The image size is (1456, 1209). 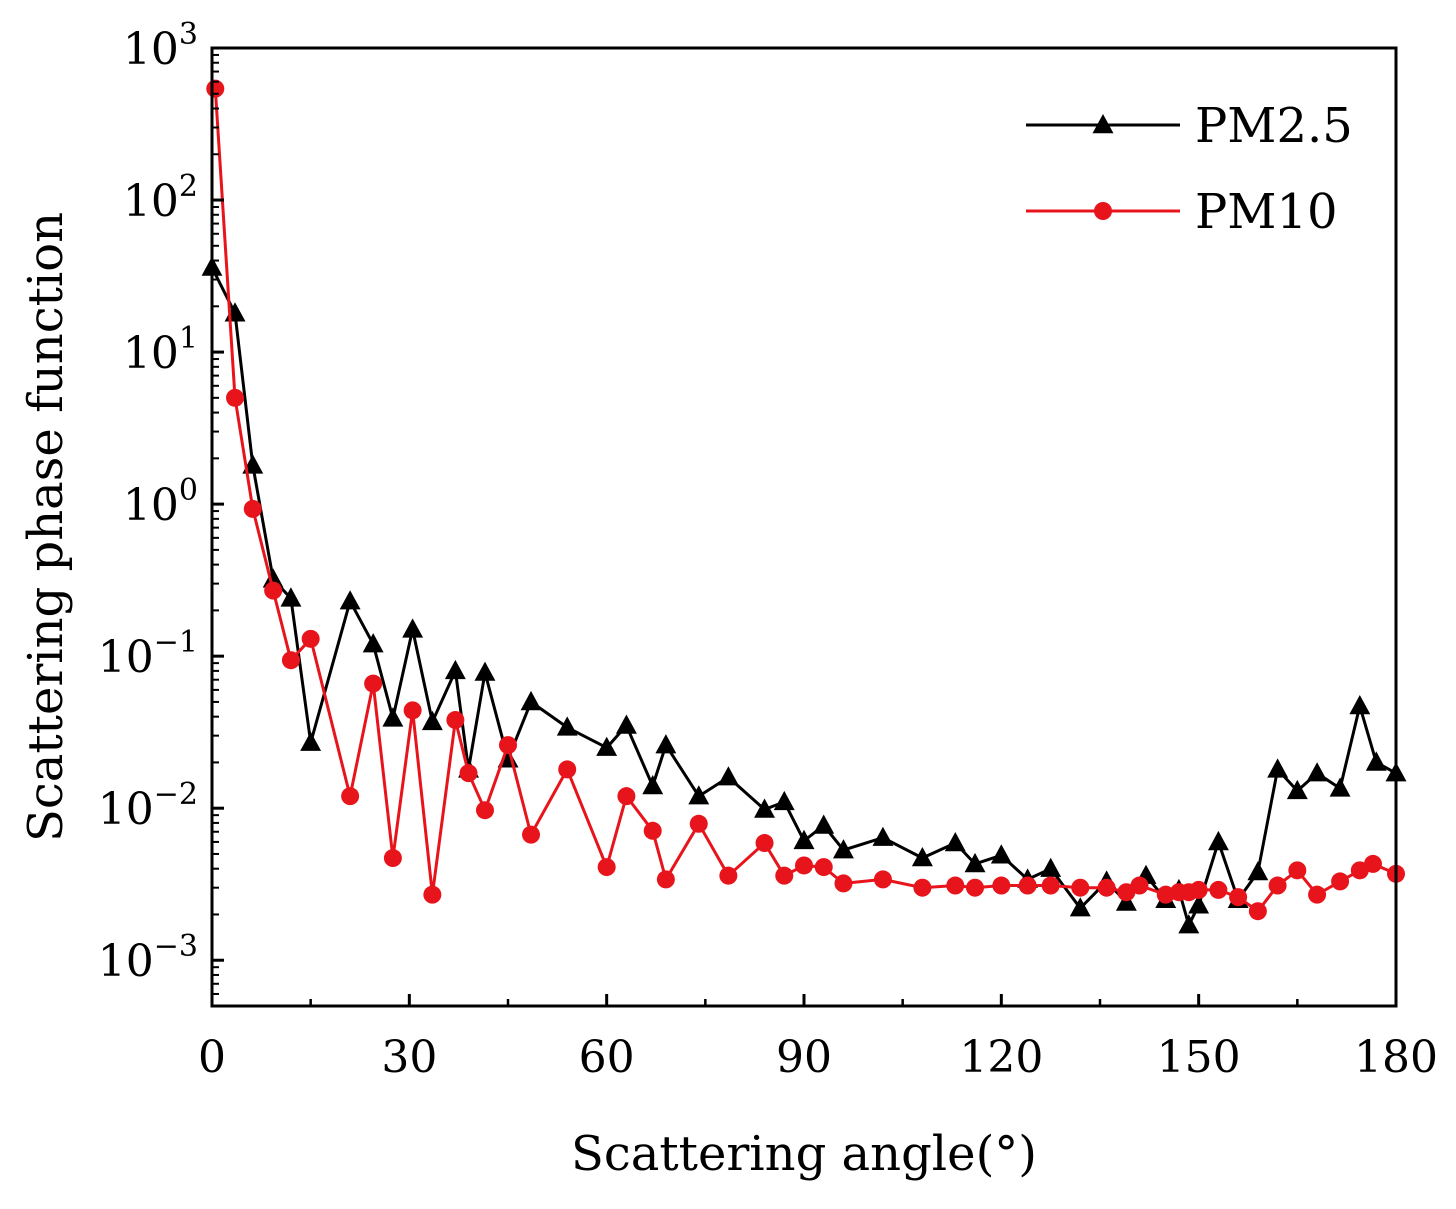 I want to click on y-axis-title: Scattering phase function, so click(x=46, y=527).